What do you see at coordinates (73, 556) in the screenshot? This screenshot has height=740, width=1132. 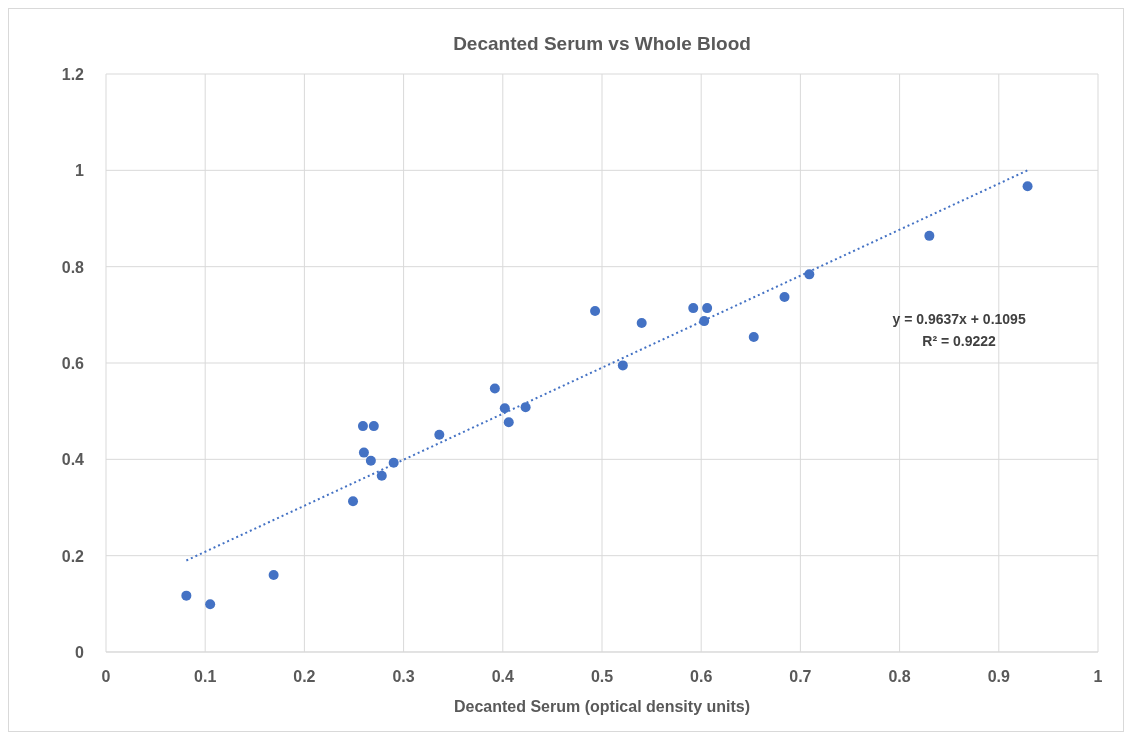 I see `y-tick-label: 0.2` at bounding box center [73, 556].